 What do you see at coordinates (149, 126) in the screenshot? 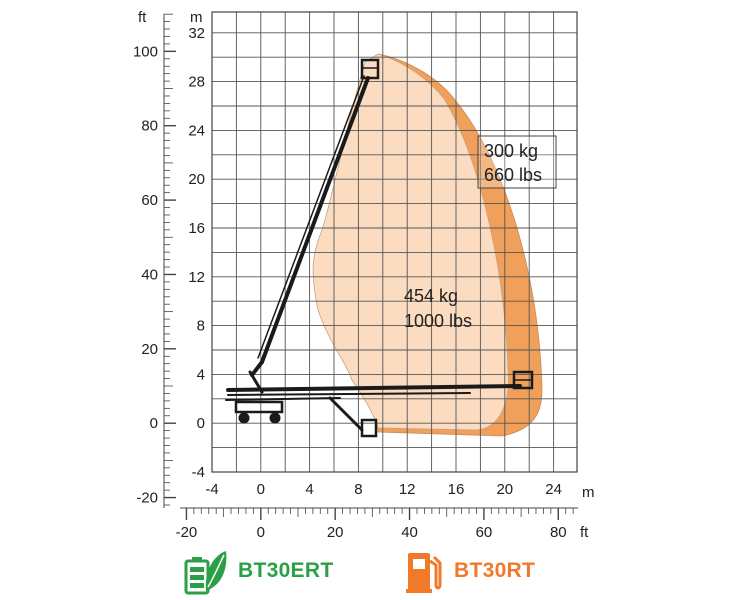
I see `y-ft-tick-label: 80` at bounding box center [149, 126].